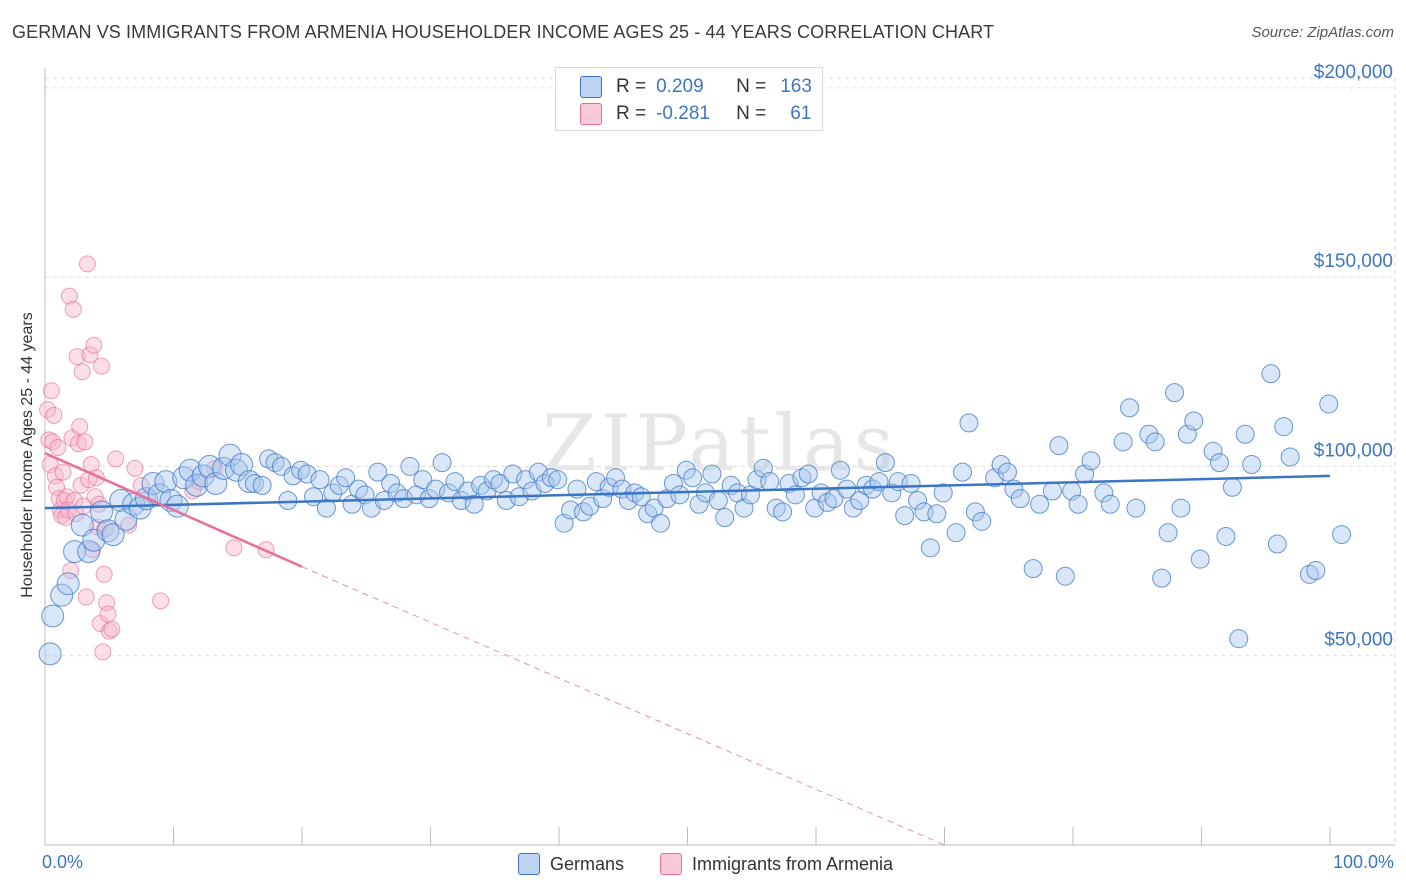  I want to click on y-tick-label-100000: $100,000, so click(1353, 450).